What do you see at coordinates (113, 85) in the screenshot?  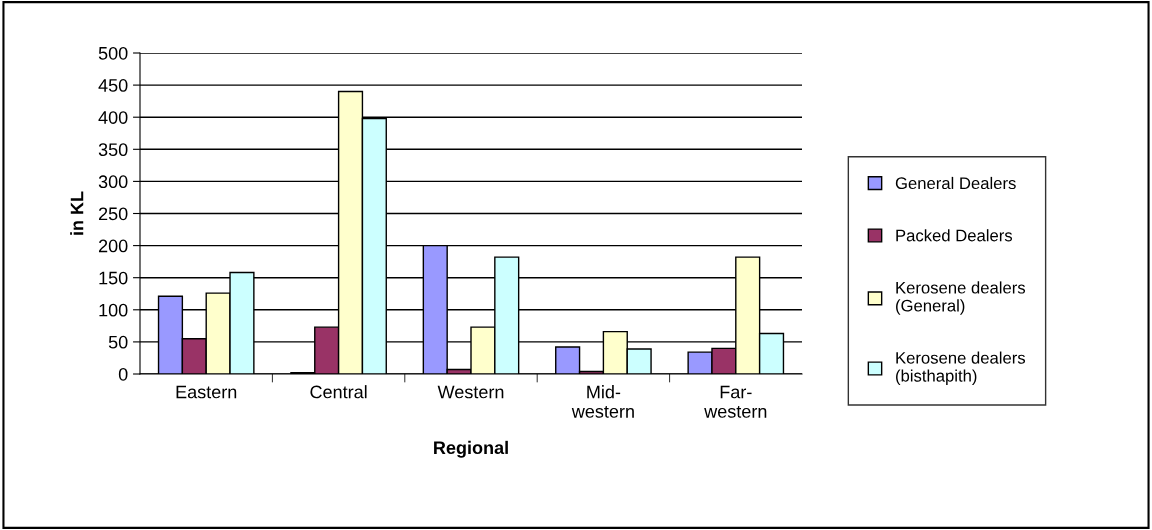 I see `y-tick-label: 450` at bounding box center [113, 85].